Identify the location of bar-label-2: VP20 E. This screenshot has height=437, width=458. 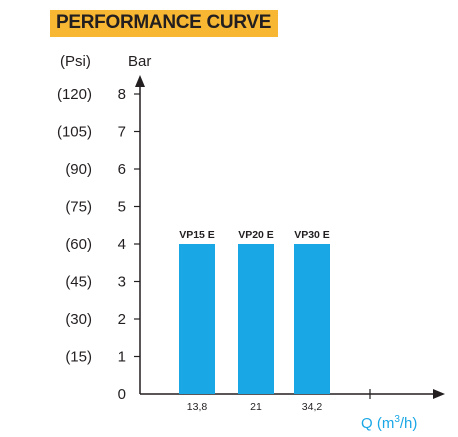
(256, 235).